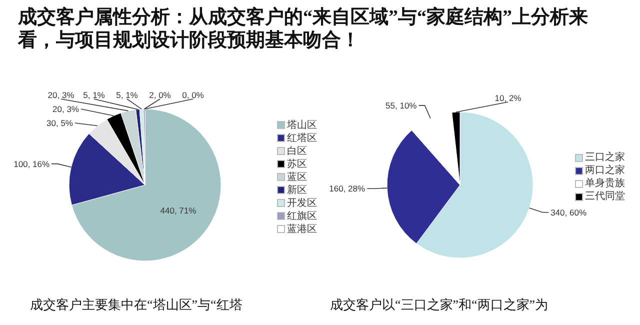 The height and width of the screenshot is (325, 640). I want to click on data-label: 160, 28%, so click(347, 189).